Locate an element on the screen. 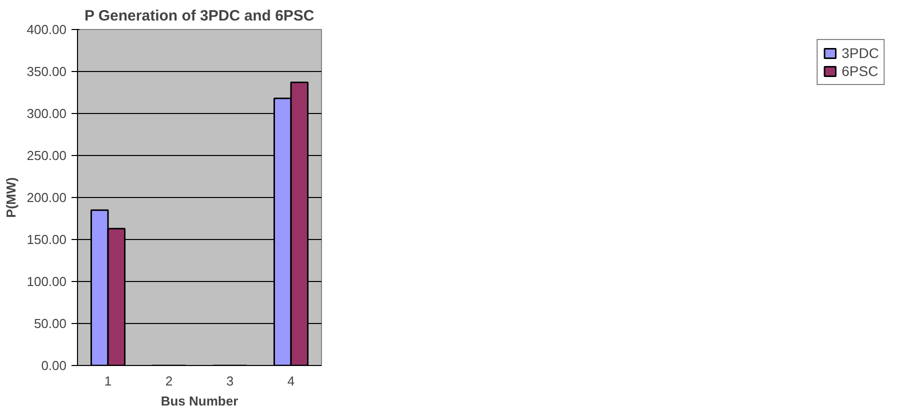 Image resolution: width=899 pixels, height=415 pixels. x-tick-label: 3 is located at coordinates (230, 381).